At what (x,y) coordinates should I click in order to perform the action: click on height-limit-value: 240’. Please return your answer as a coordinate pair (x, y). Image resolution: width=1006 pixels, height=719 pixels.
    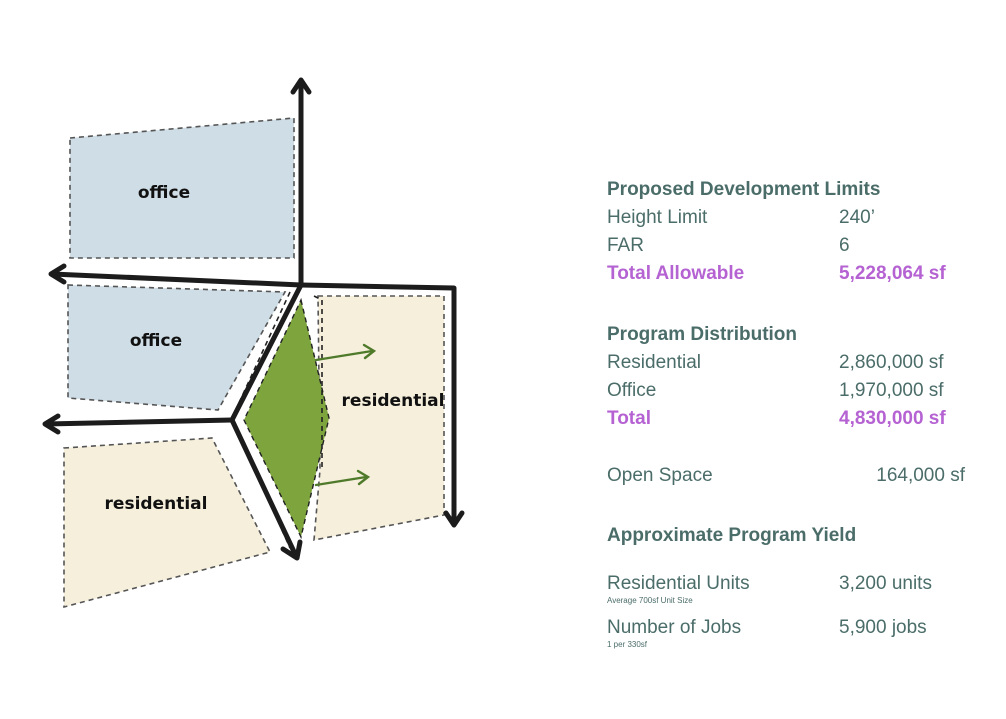
    Looking at the image, I should click on (857, 217).